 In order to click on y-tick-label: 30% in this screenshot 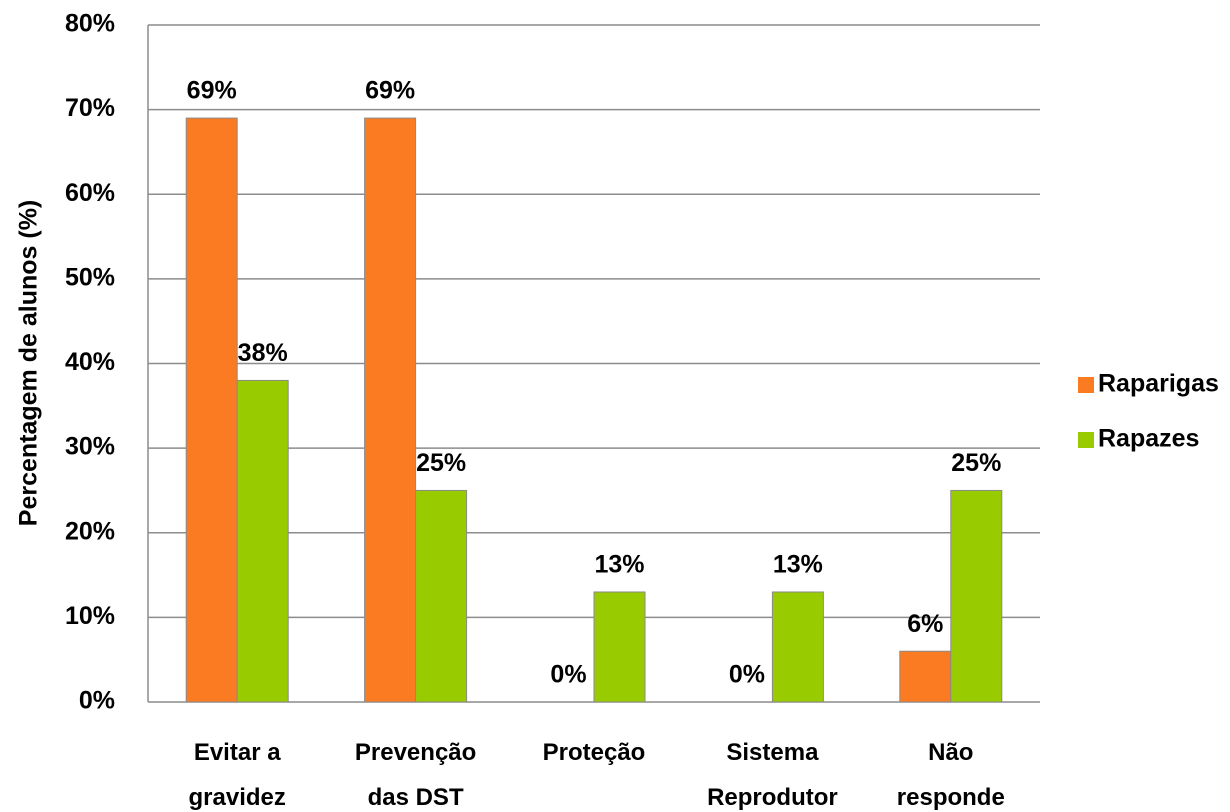, I will do `click(90, 447)`.